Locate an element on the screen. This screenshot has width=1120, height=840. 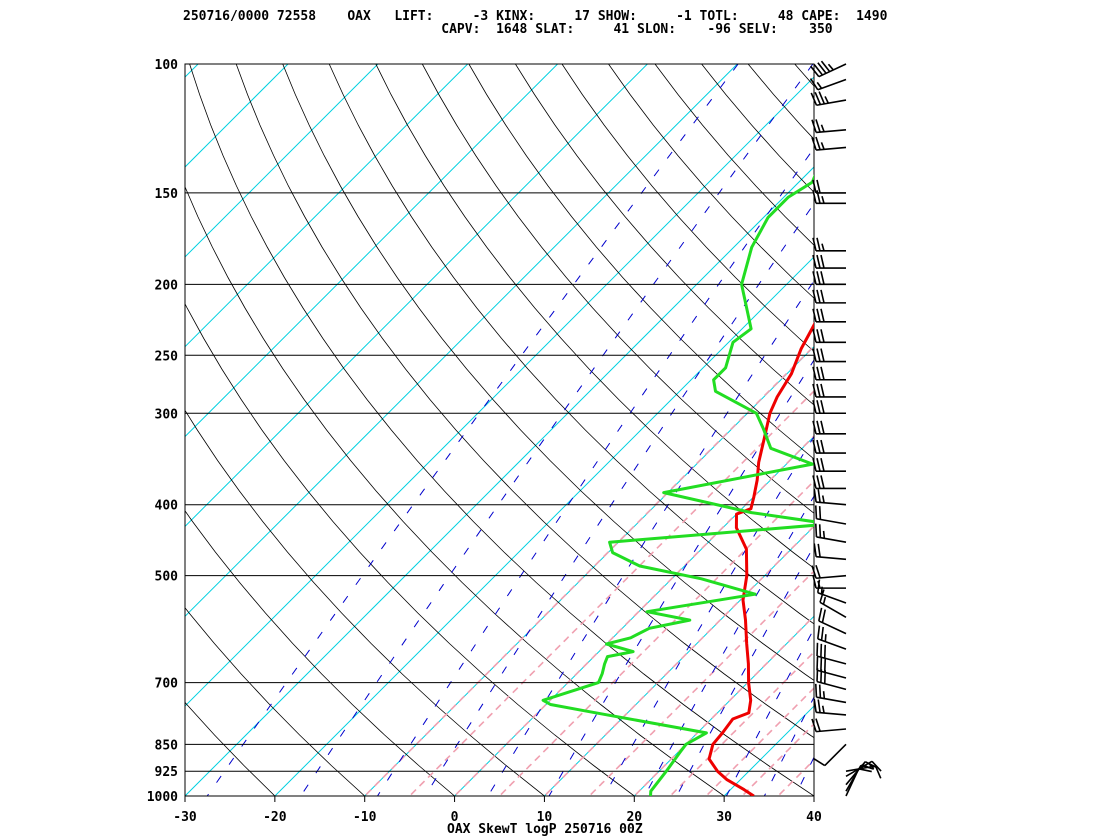
pressure-tick-label: 400 is located at coordinates (167, 506).